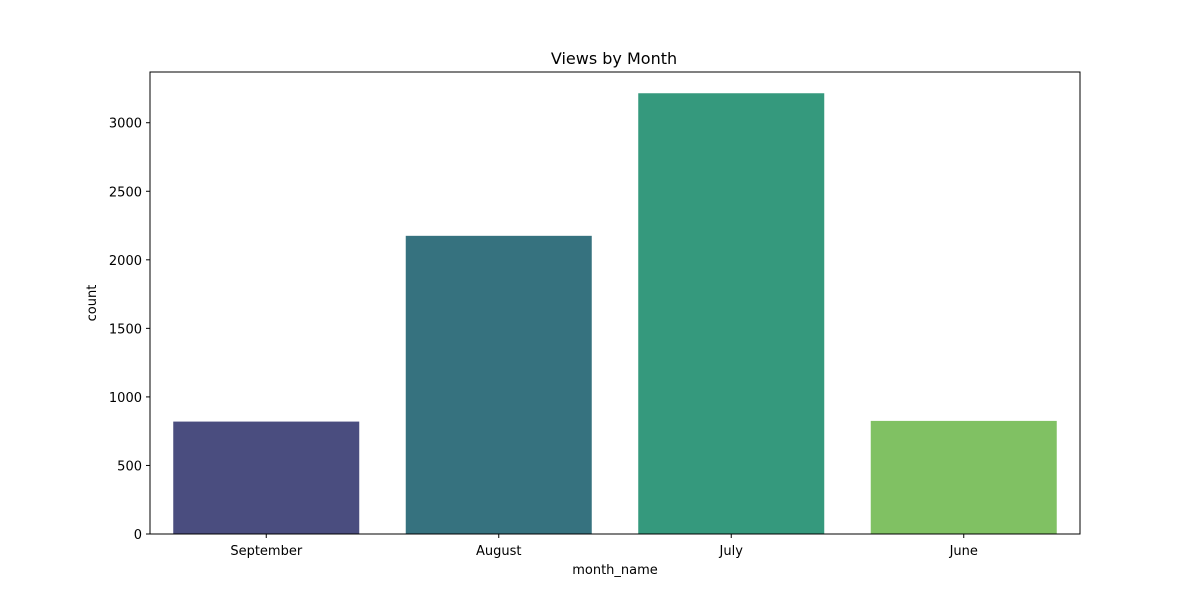  I want to click on y-tick-label: 500, so click(129, 466).